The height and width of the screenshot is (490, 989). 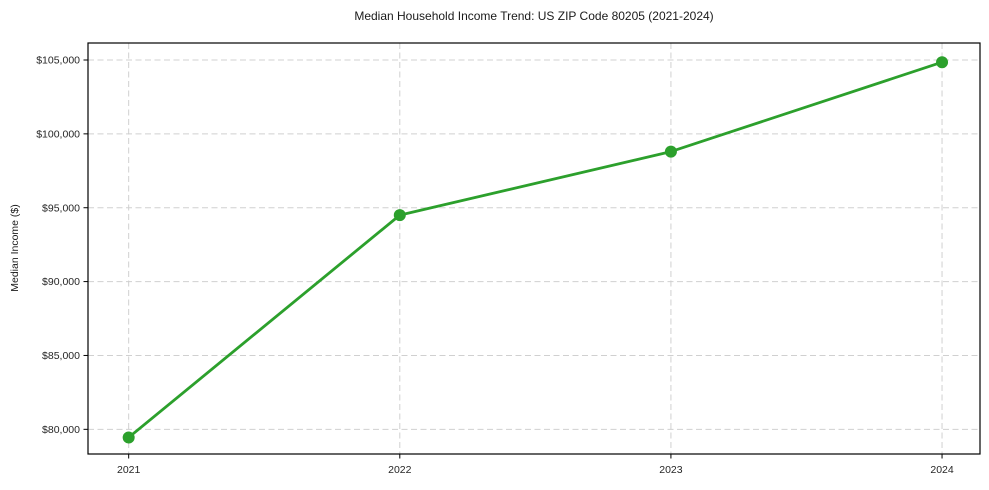 I want to click on x-tick-label: 2024, so click(x=942, y=470).